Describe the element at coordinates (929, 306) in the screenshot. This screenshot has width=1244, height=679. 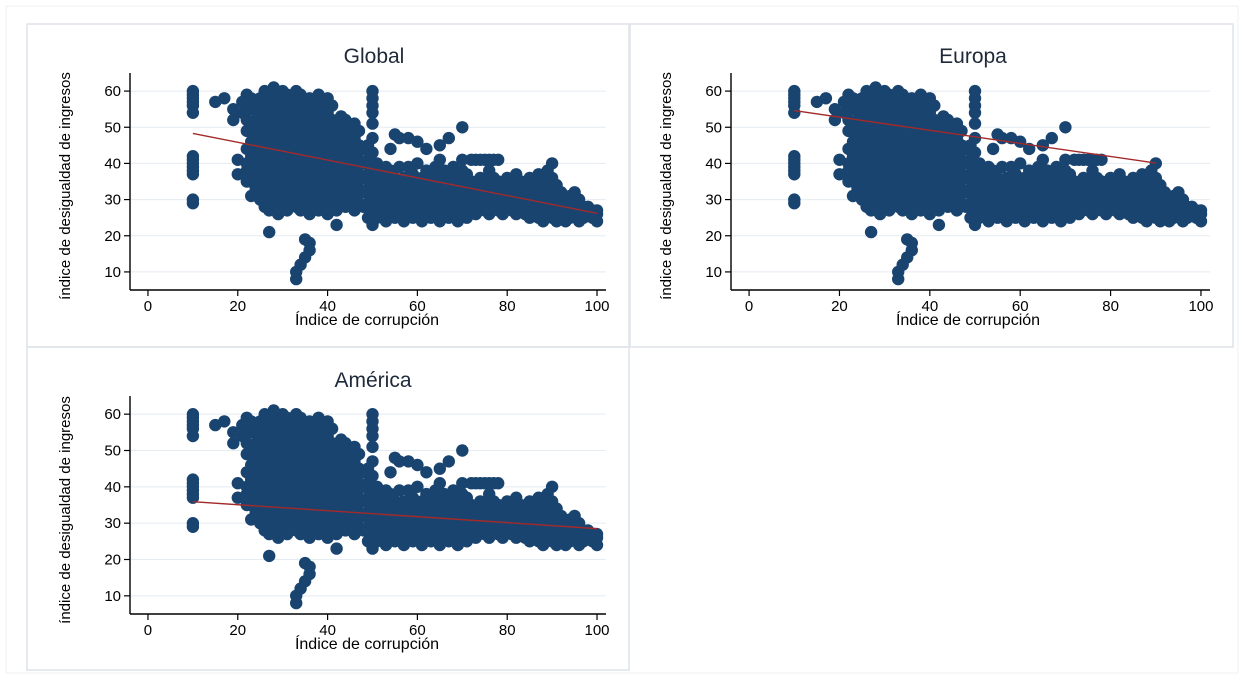
I see `europa-x-tick-label: 40` at that location.